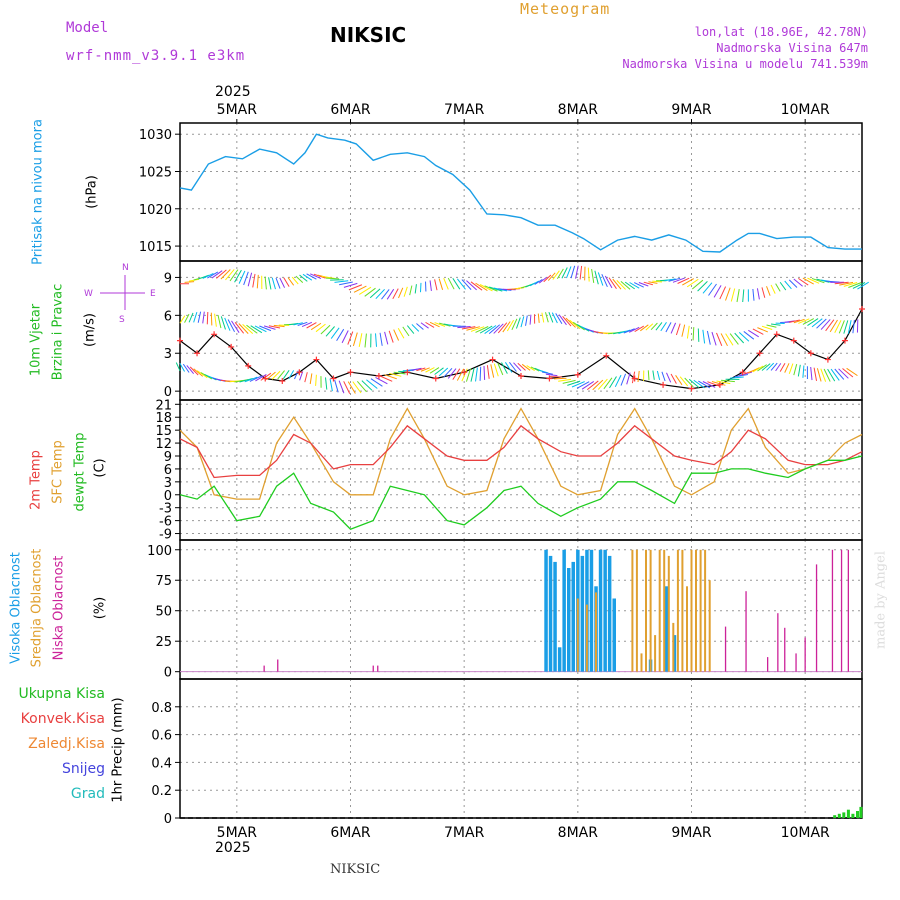 This screenshot has width=900, height=900. Describe the element at coordinates (805, 110) in the screenshot. I see `date-top-5: 10MAR` at that location.